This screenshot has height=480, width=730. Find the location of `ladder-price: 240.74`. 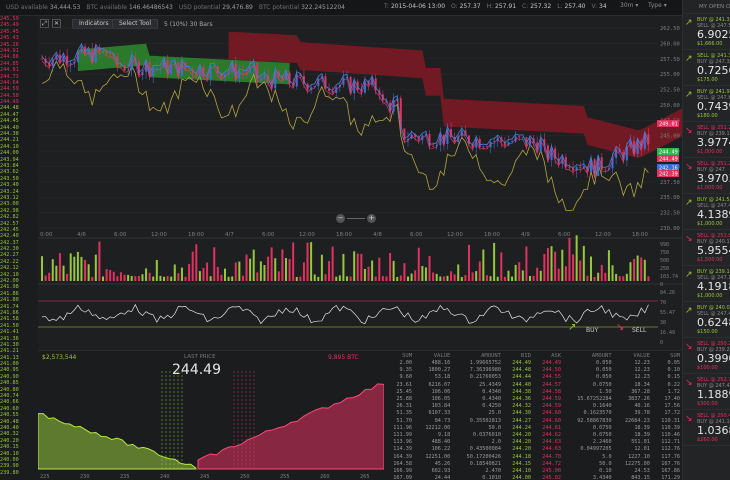

ladder-price: 240.74 is located at coordinates (9, 396).